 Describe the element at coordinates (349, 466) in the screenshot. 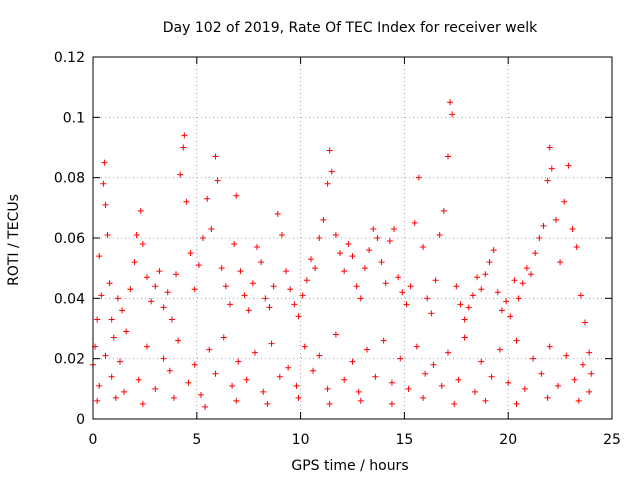

I see `x-axis-label: GPS time / hours` at that location.